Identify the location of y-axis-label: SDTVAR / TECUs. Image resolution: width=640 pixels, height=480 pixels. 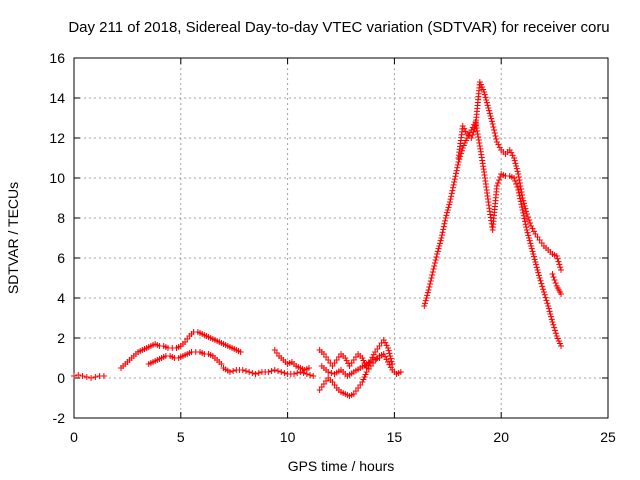
(13, 238).